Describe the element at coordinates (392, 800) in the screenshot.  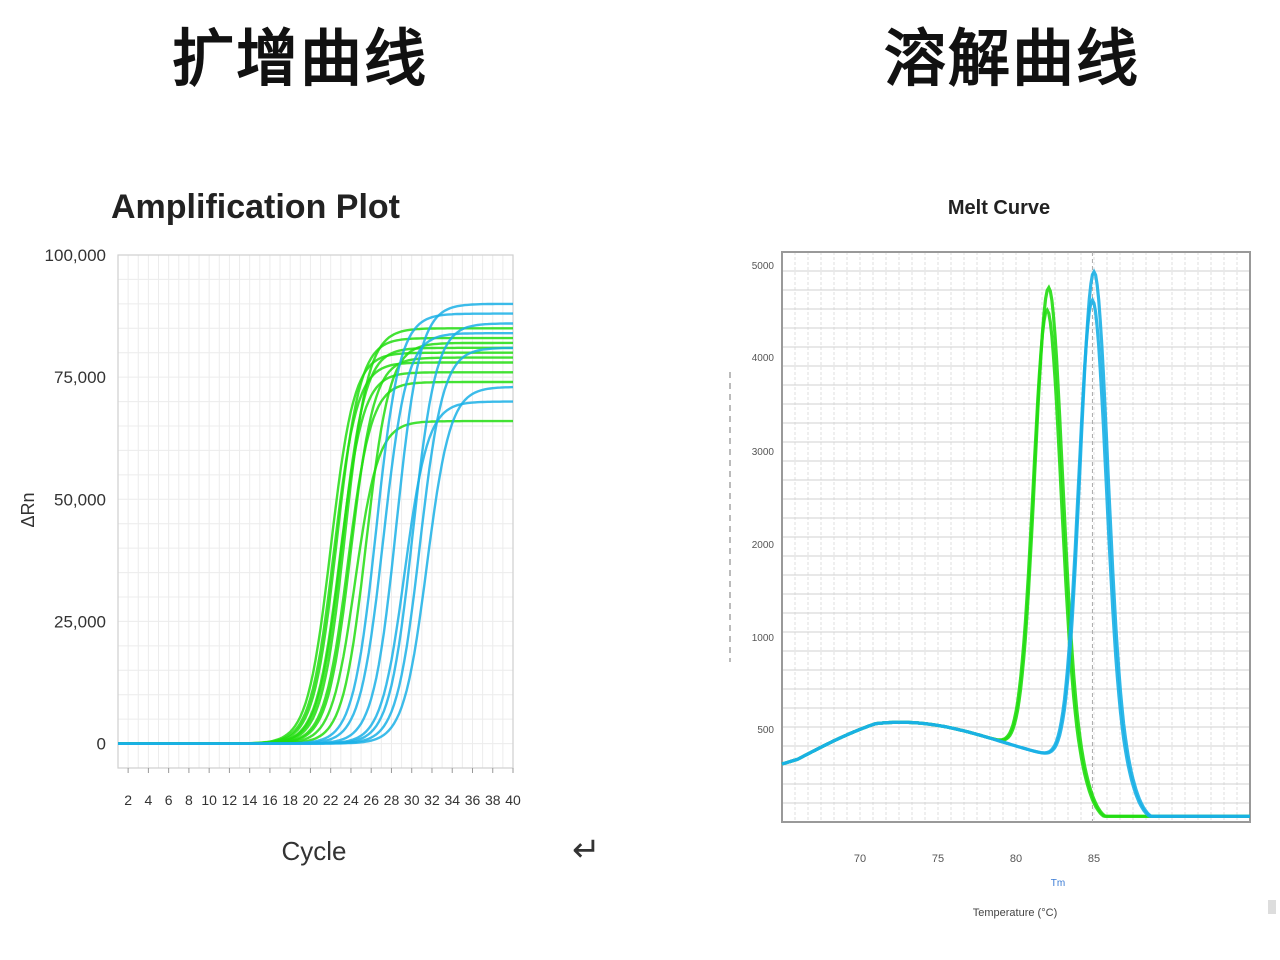
I see `amp-x-tick-label: 28` at that location.